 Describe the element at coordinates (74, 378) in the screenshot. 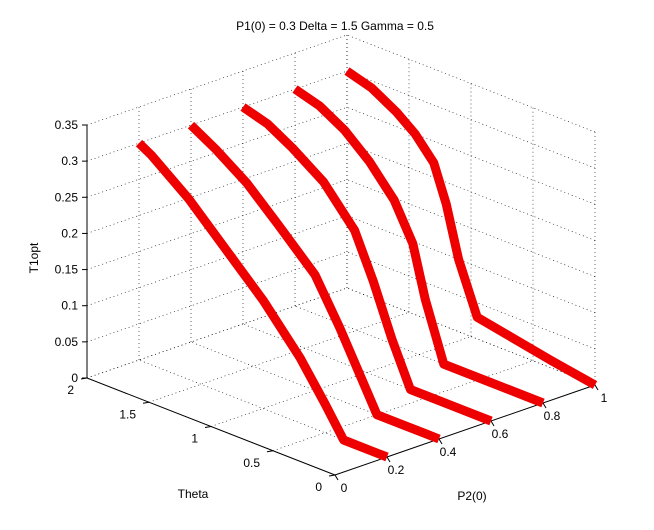

I see `z-tick-label: 0` at that location.